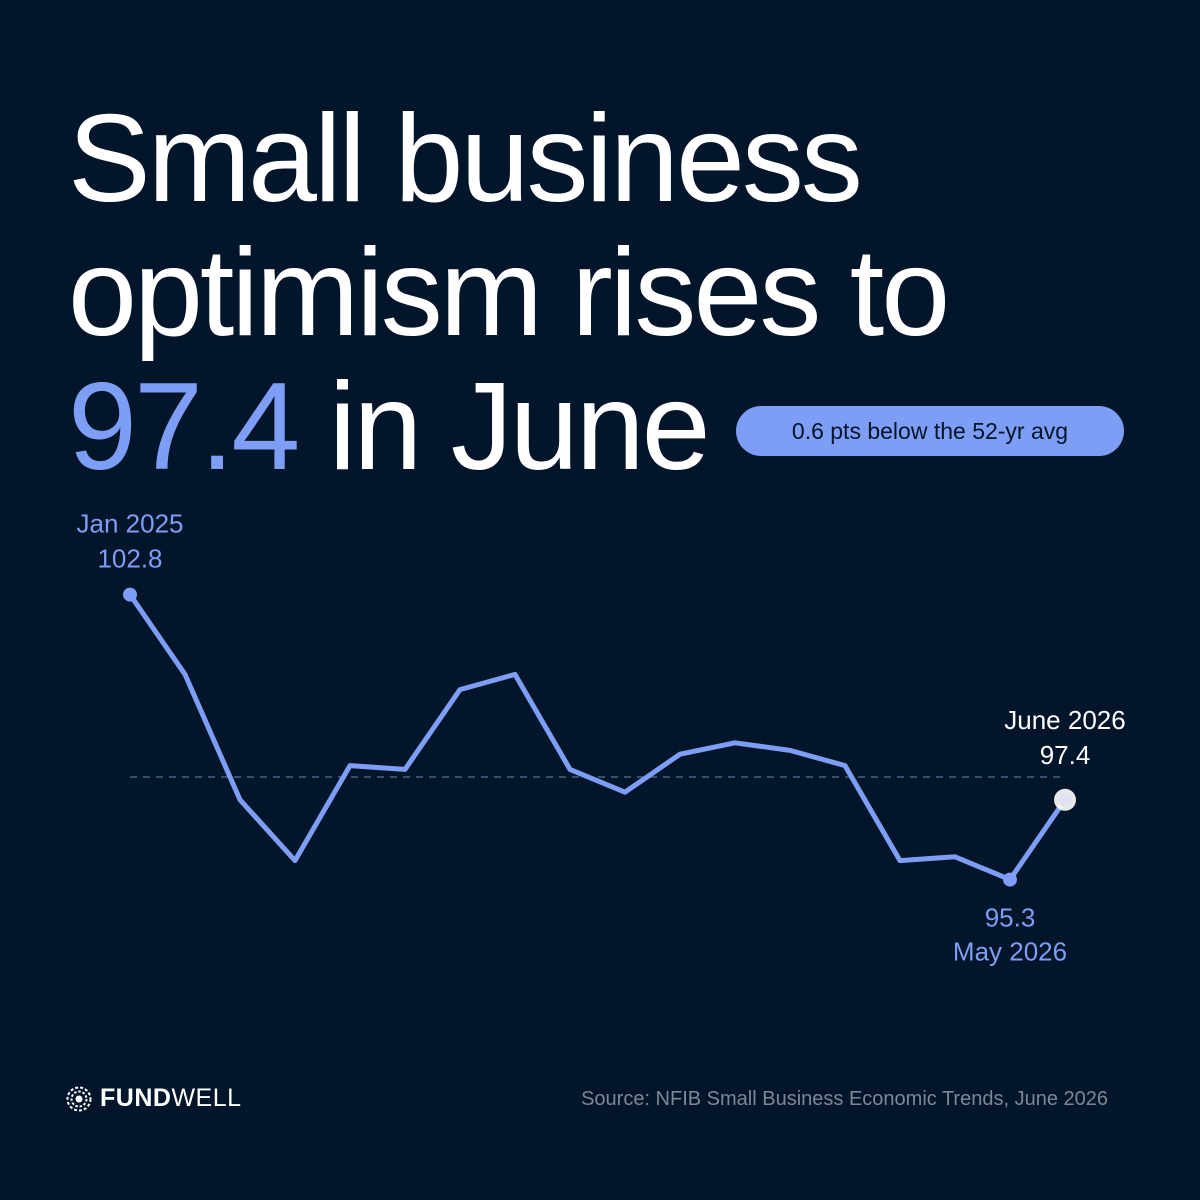 Image resolution: width=1200 pixels, height=1200 pixels. I want to click on headline-line-3: 97.4 in June, so click(507, 427).